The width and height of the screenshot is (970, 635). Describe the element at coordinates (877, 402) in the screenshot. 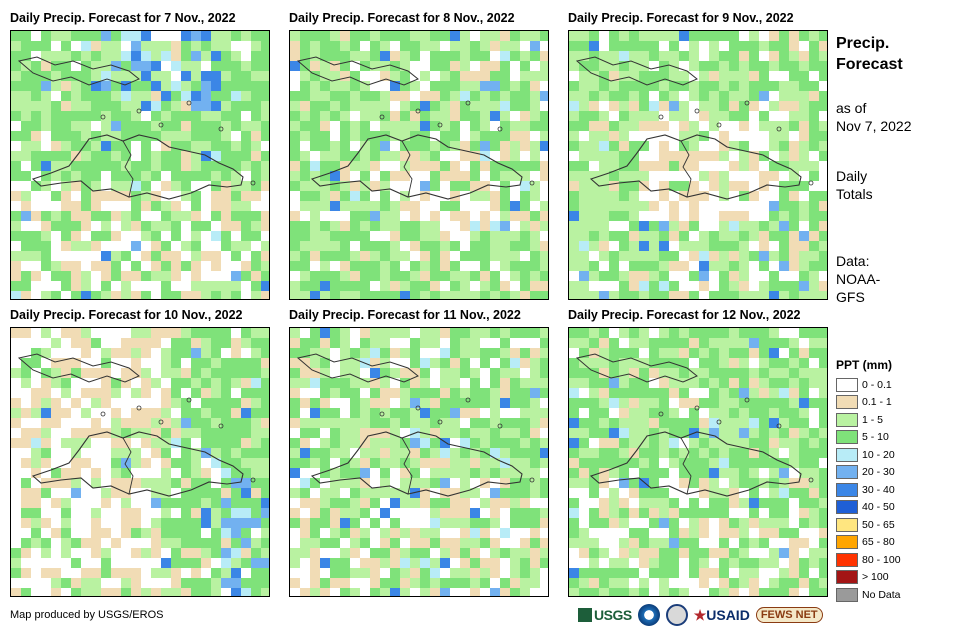

I see `legend-label: 0.1 - 1` at that location.